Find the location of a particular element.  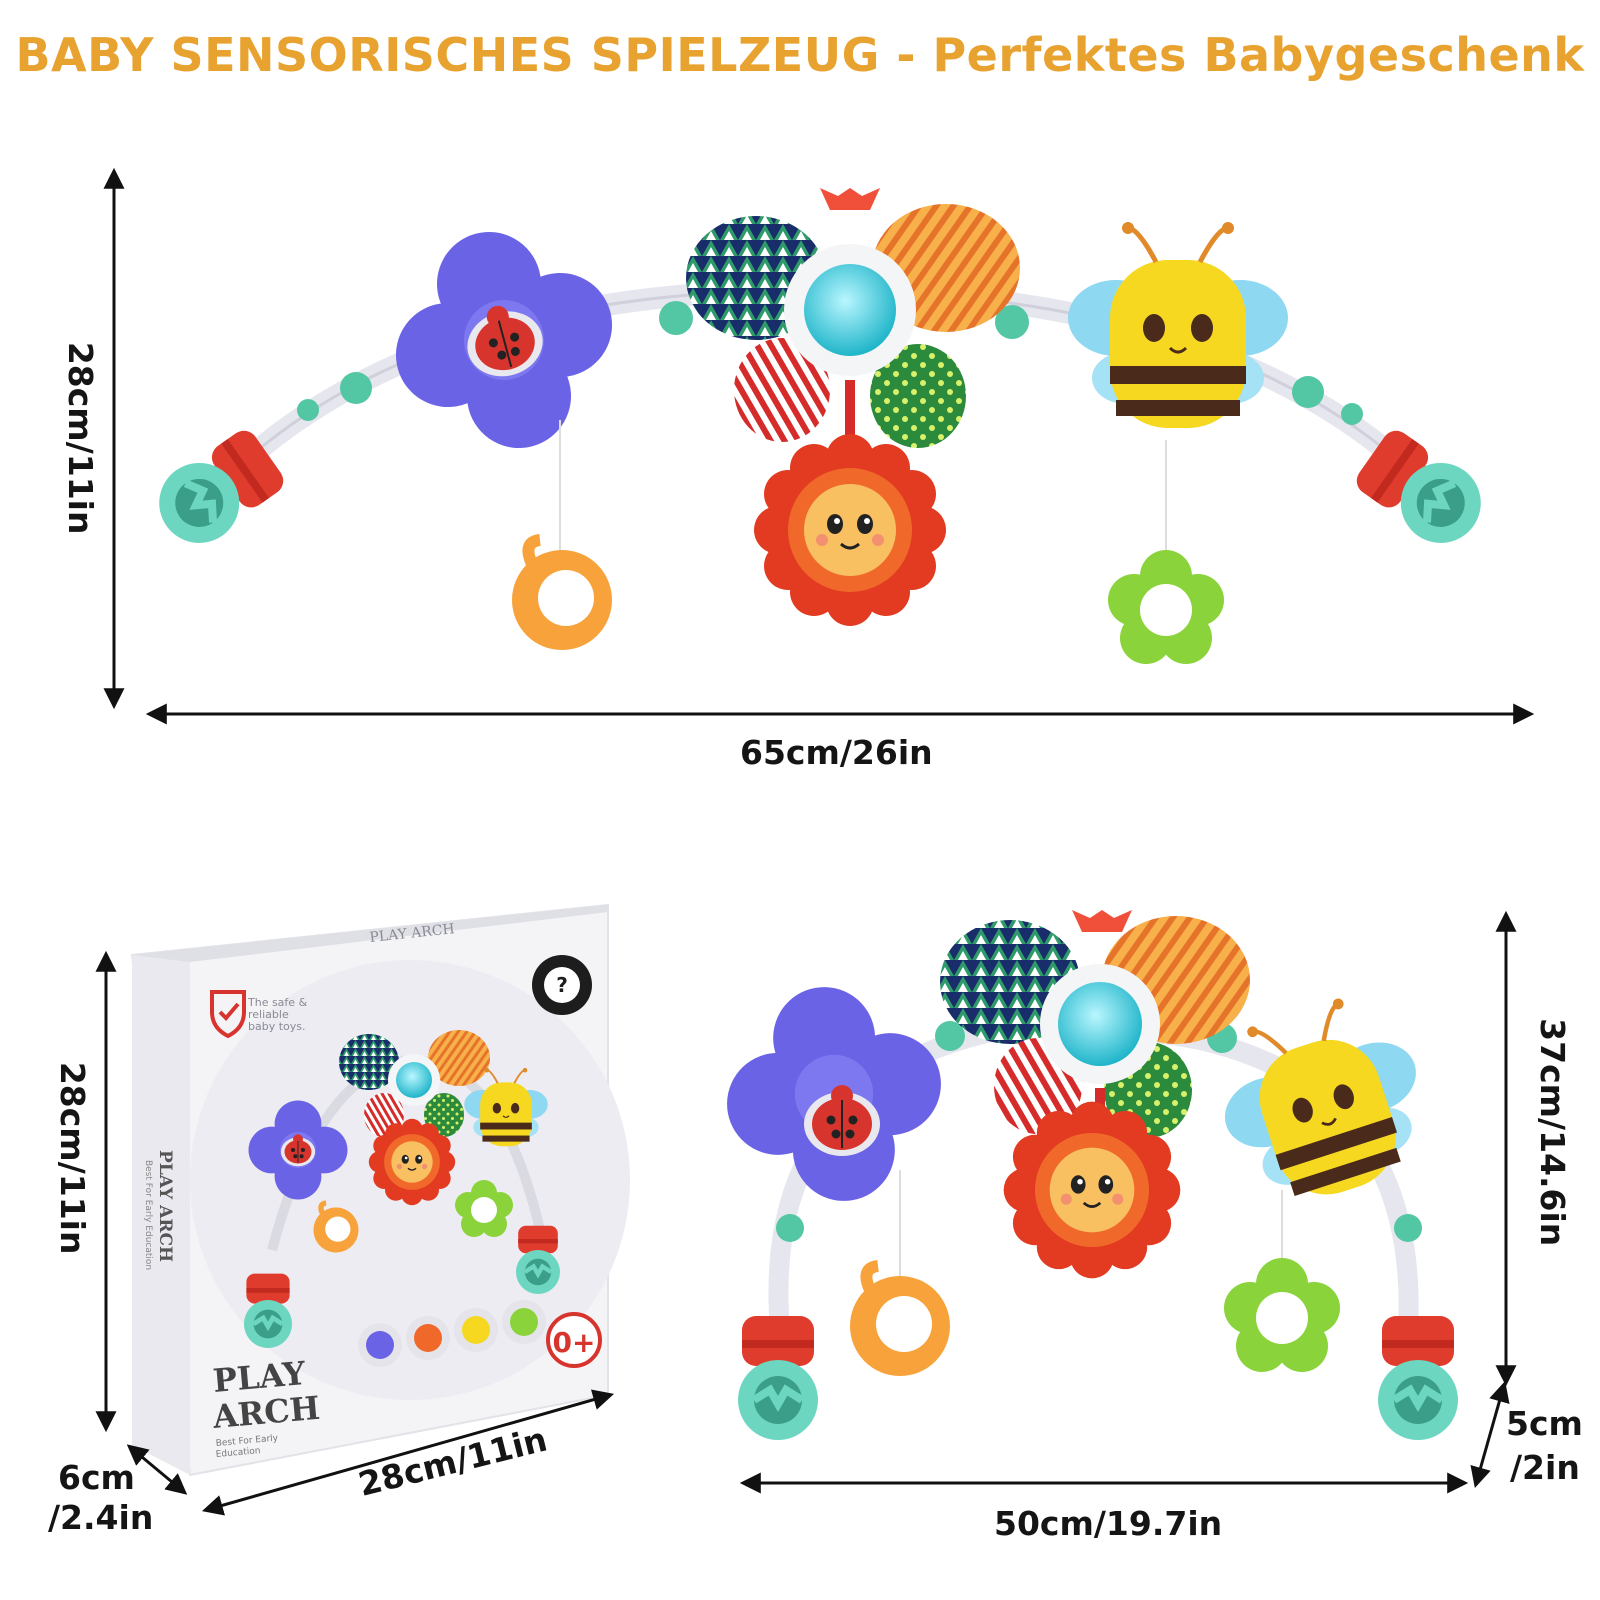

bottom-depth-arrow is located at coordinates (1490, 1434).